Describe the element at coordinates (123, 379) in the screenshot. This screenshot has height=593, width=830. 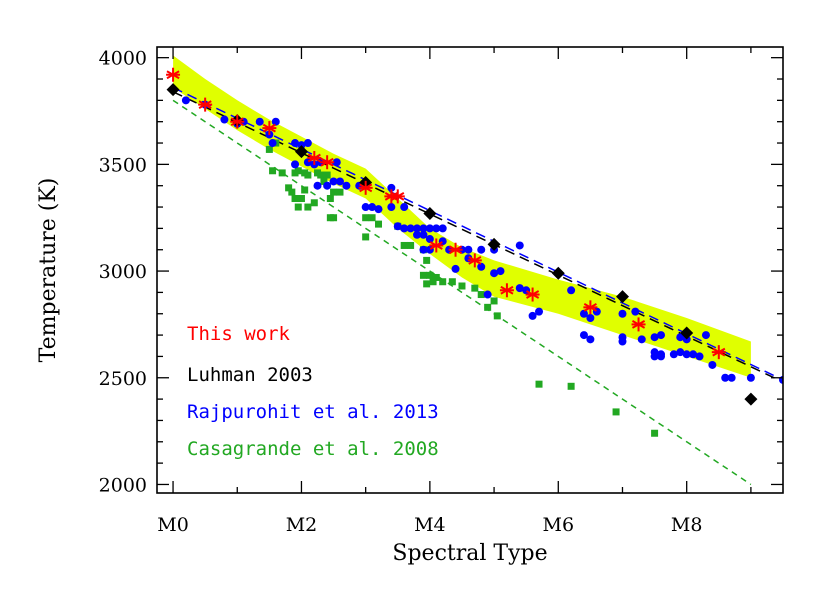
I see `y-tick-label: 2500` at that location.